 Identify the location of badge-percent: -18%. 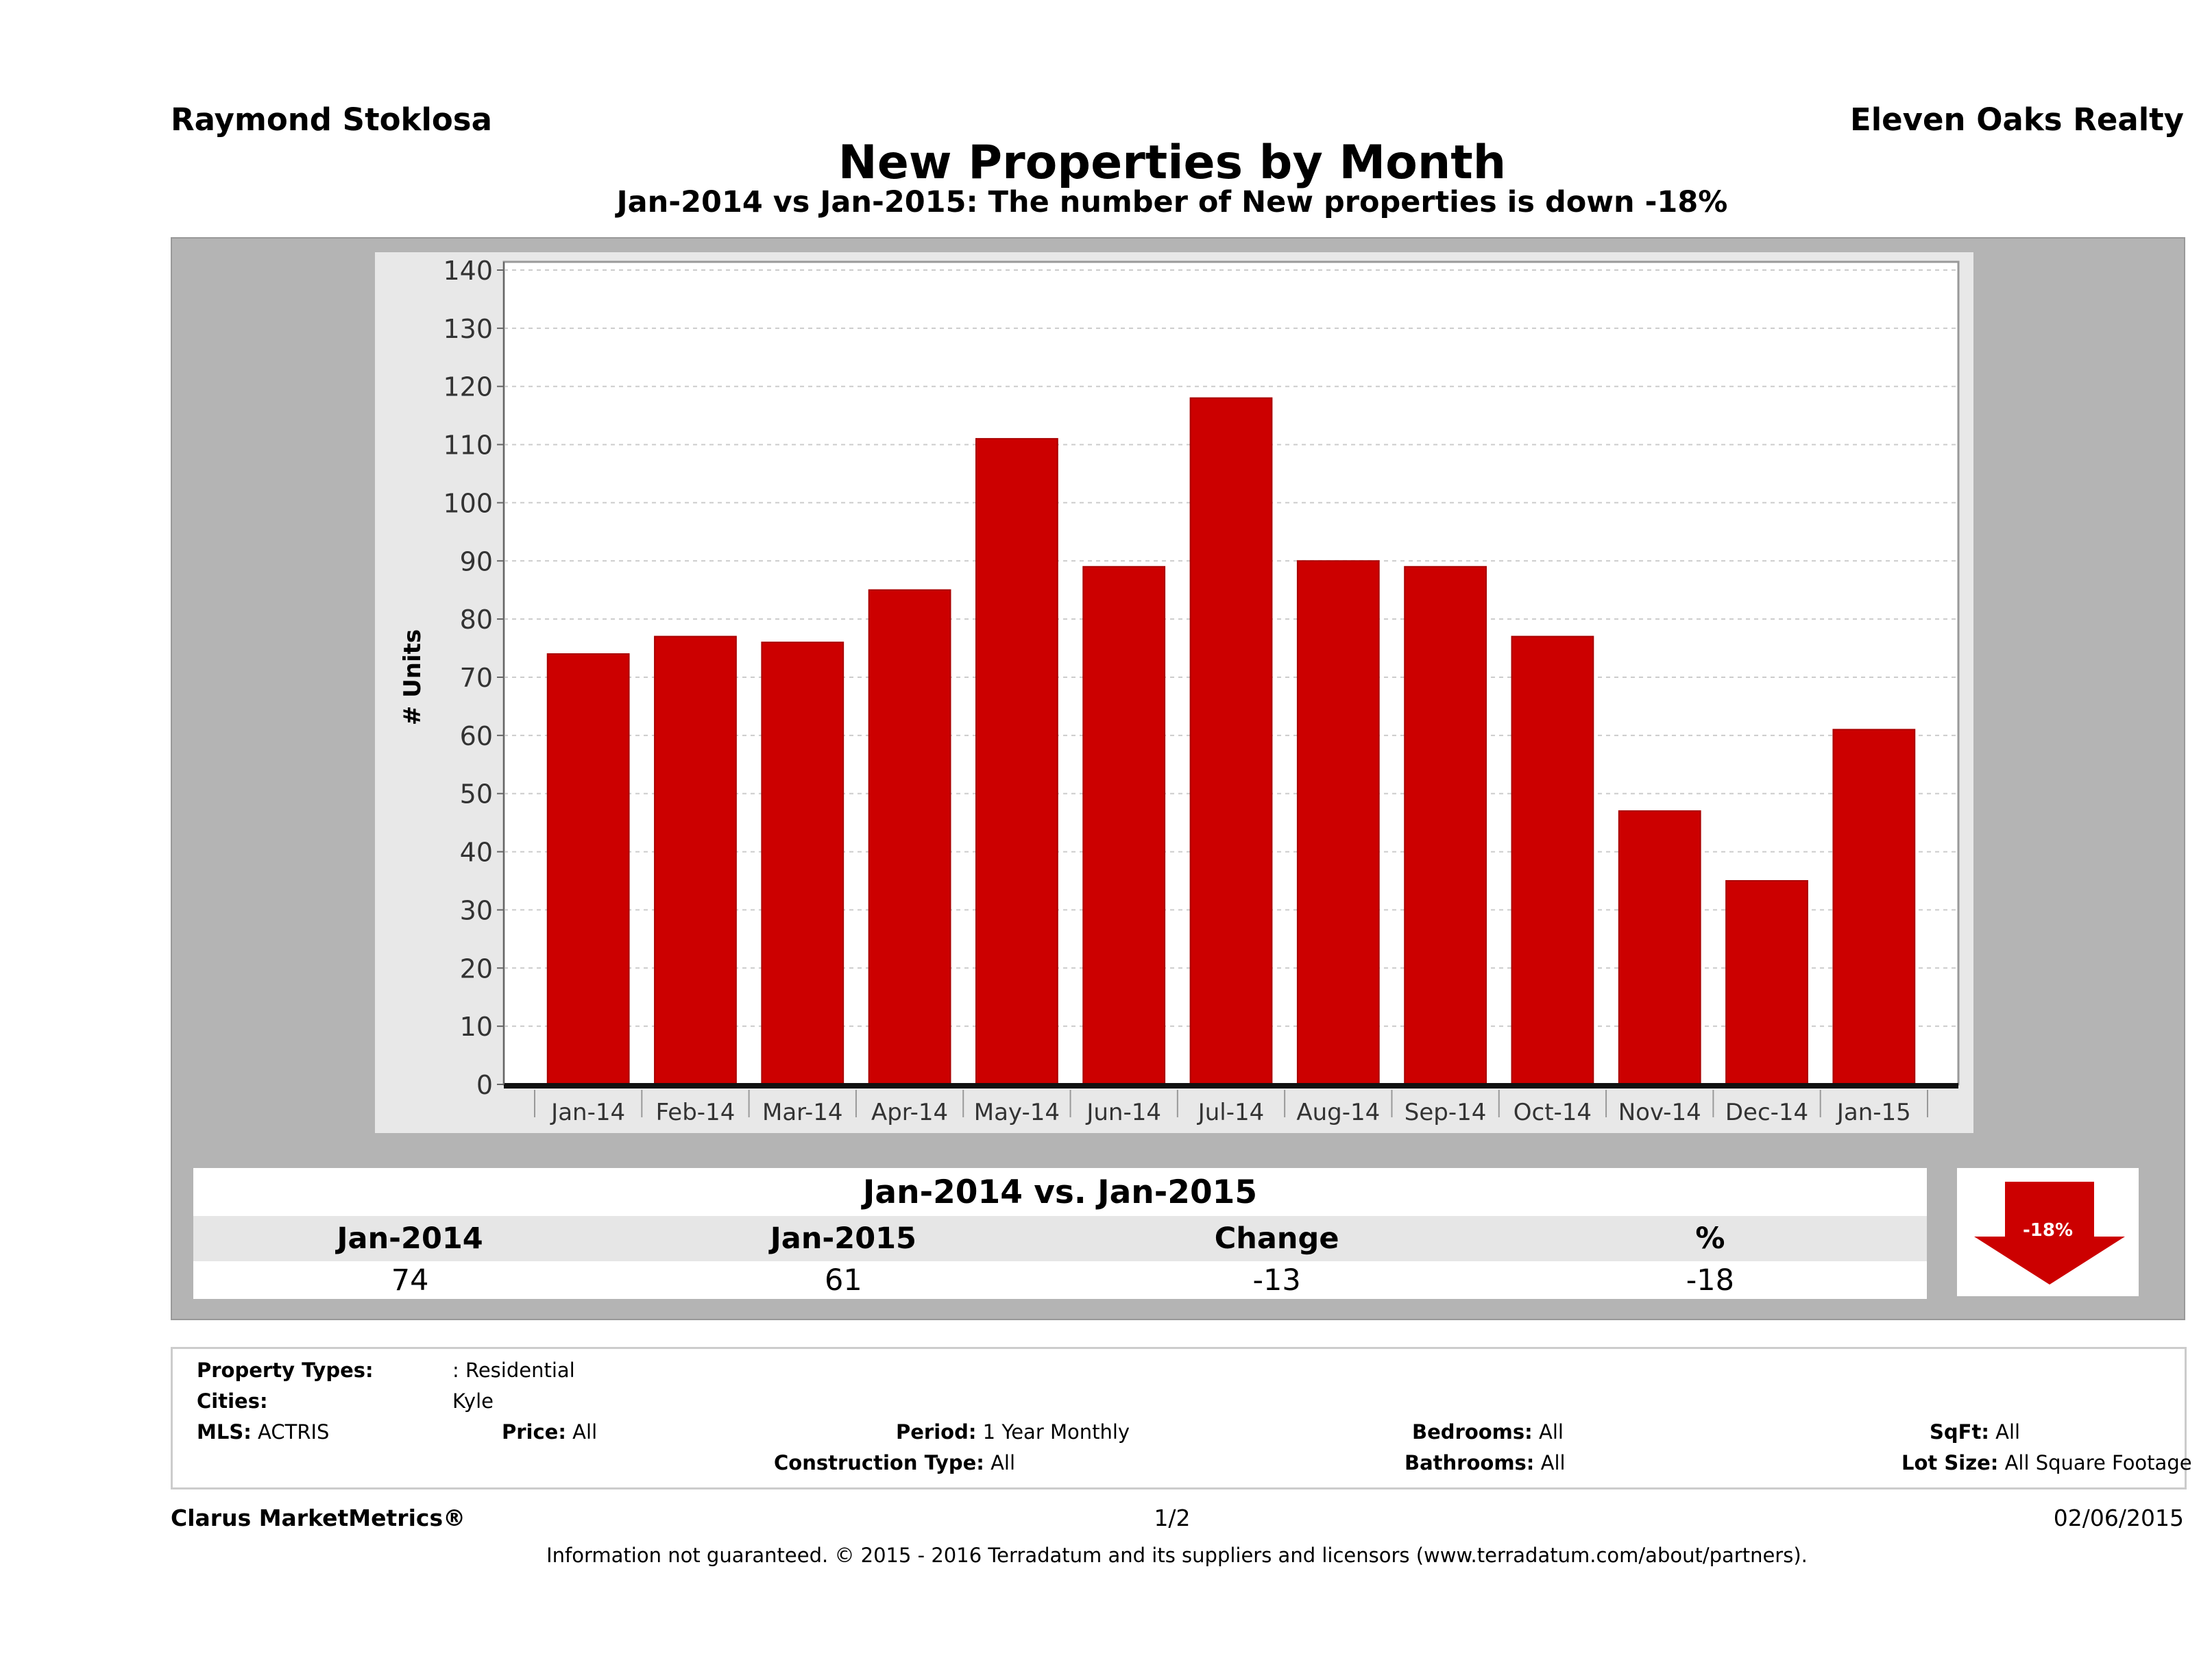
(2048, 1230).